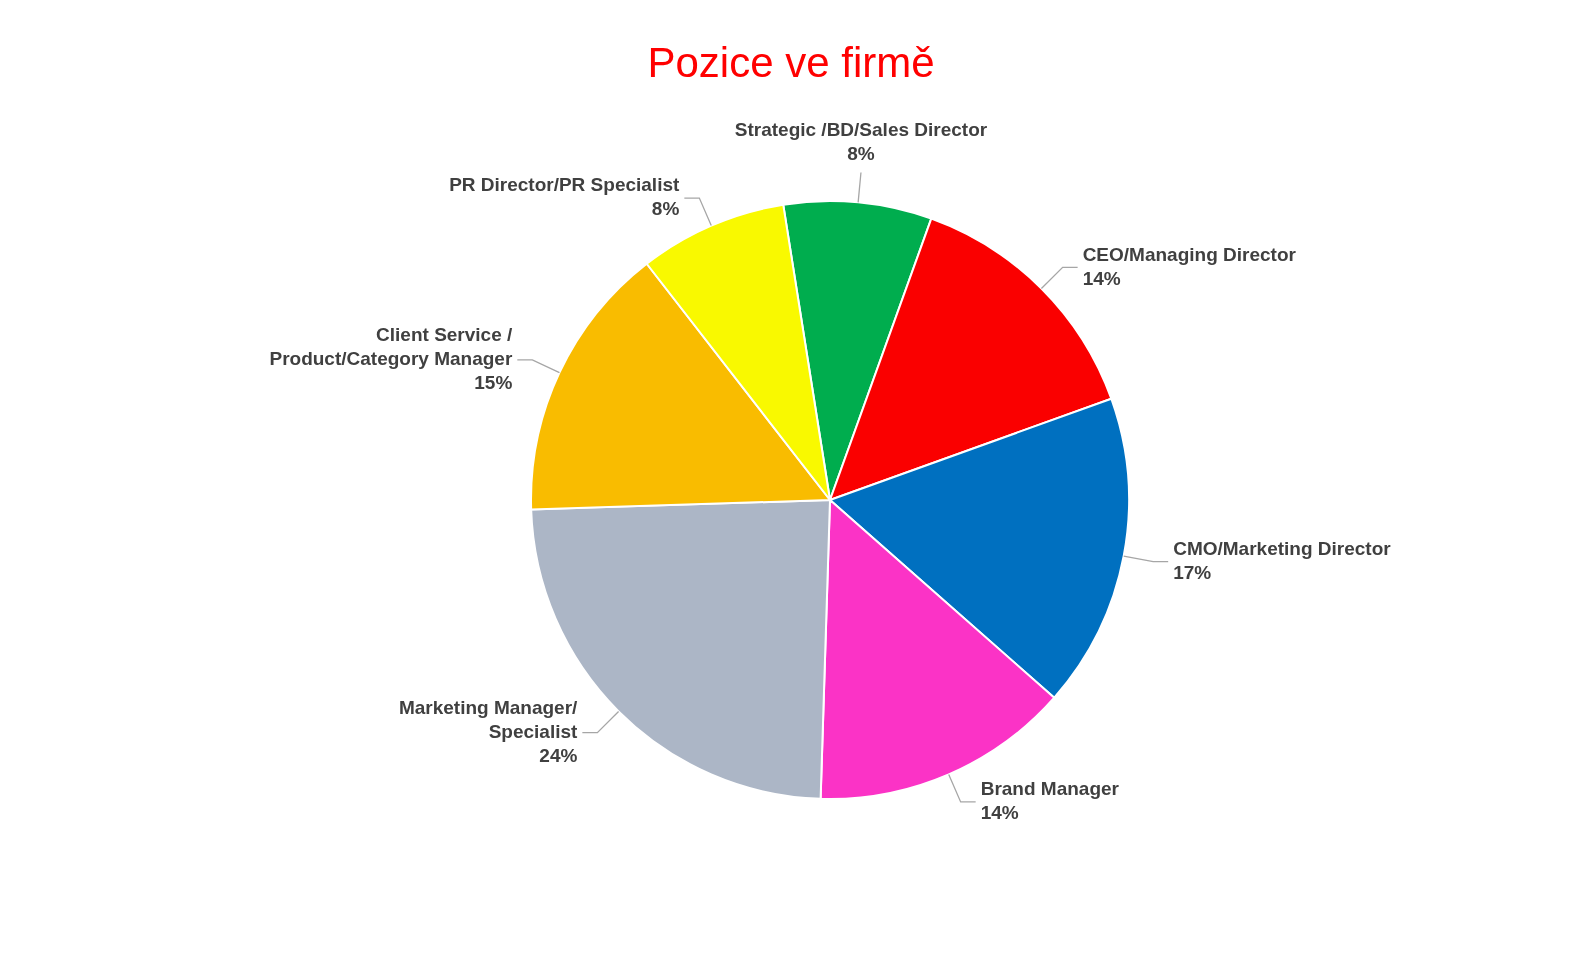 The image size is (1576, 953). Describe the element at coordinates (493, 383) in the screenshot. I see `data-label: 15%` at that location.